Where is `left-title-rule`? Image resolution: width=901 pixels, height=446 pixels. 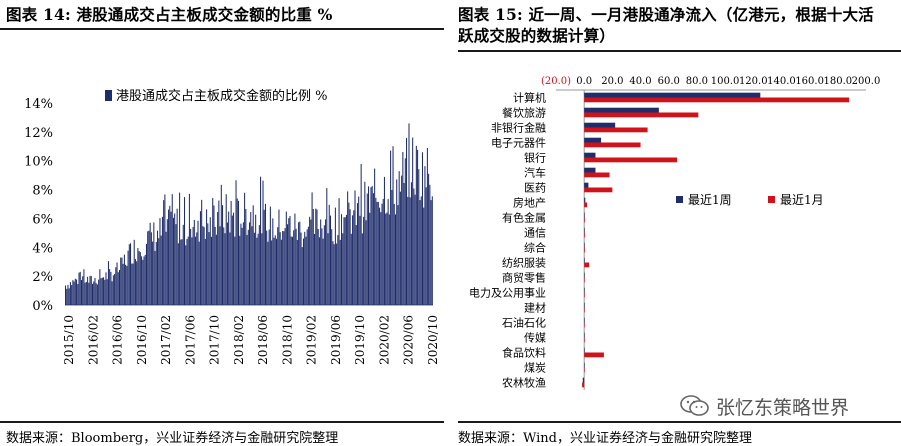
left-title-rule is located at coordinates (222, 29).